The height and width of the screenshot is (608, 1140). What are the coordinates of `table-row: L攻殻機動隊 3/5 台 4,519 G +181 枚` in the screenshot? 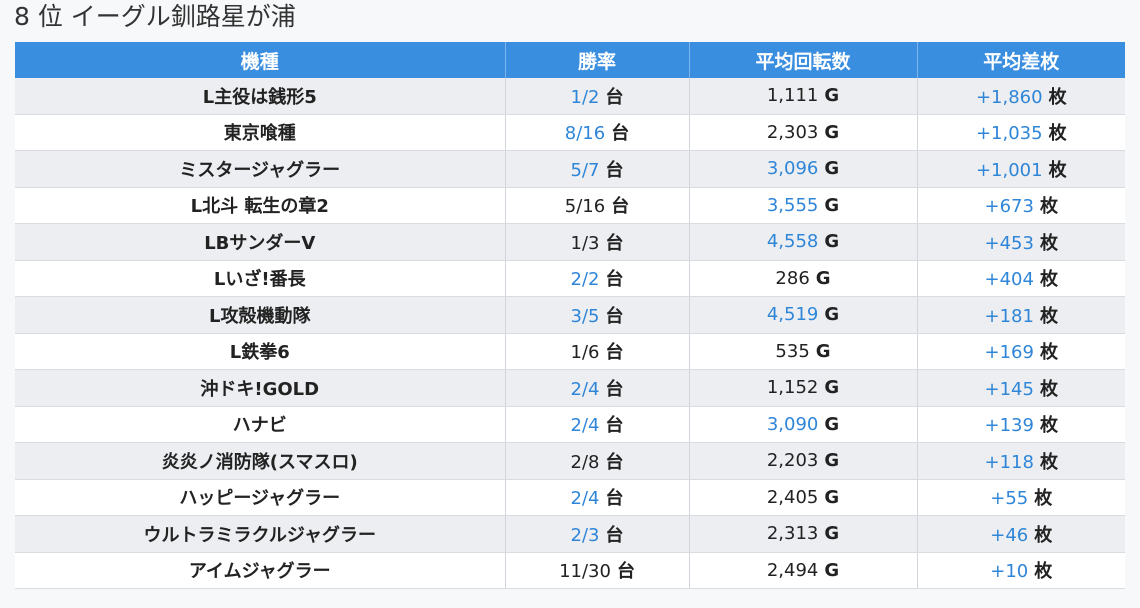 It's located at (570, 315).